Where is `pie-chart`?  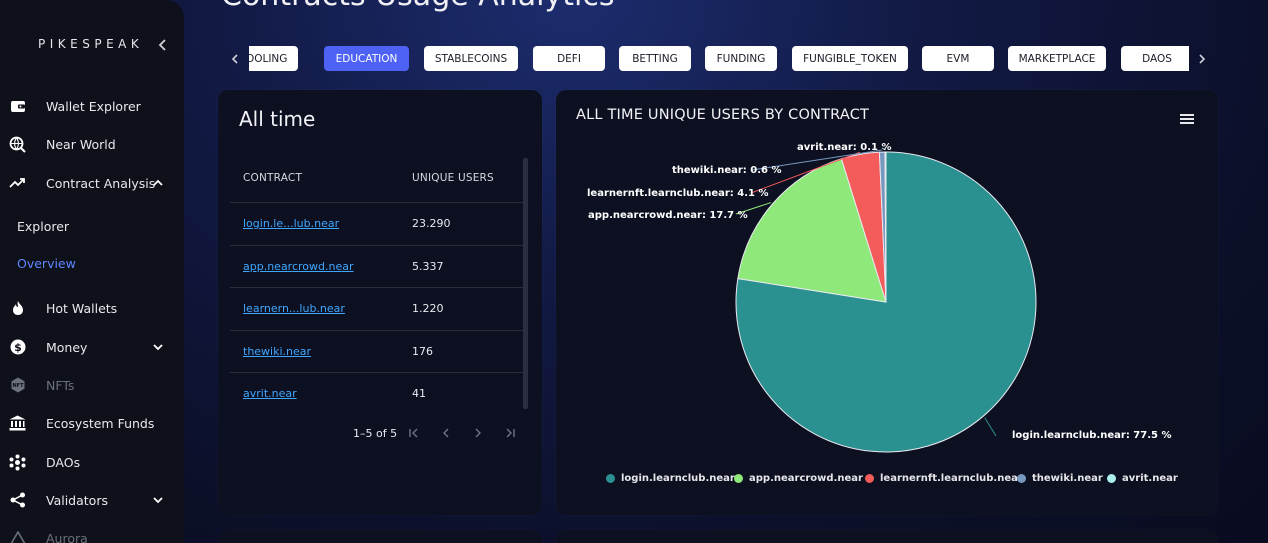 pie-chart is located at coordinates (886, 300).